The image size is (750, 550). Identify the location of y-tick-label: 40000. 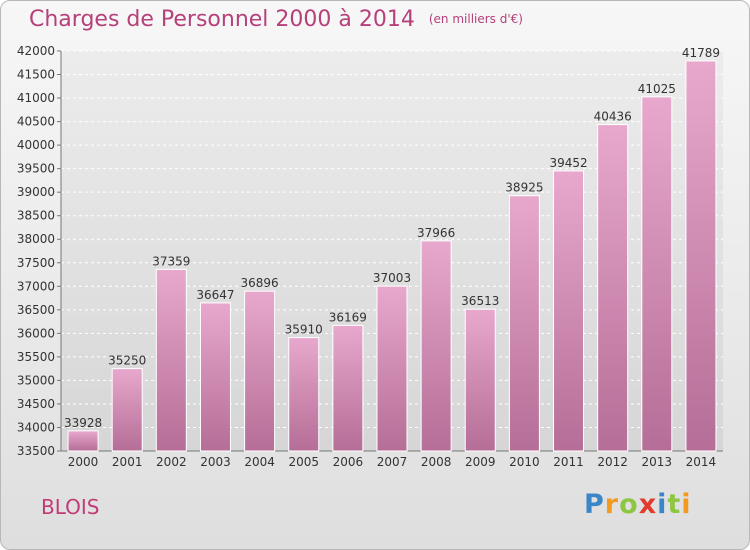
(36, 145).